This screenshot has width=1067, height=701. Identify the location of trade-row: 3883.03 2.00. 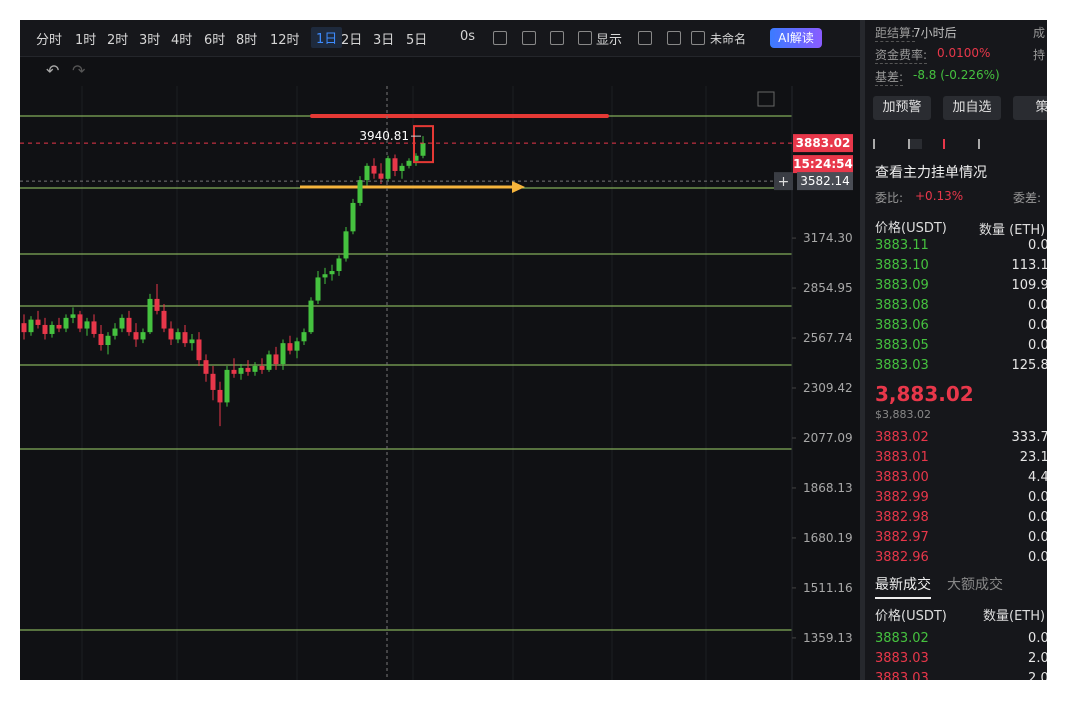
(956, 674).